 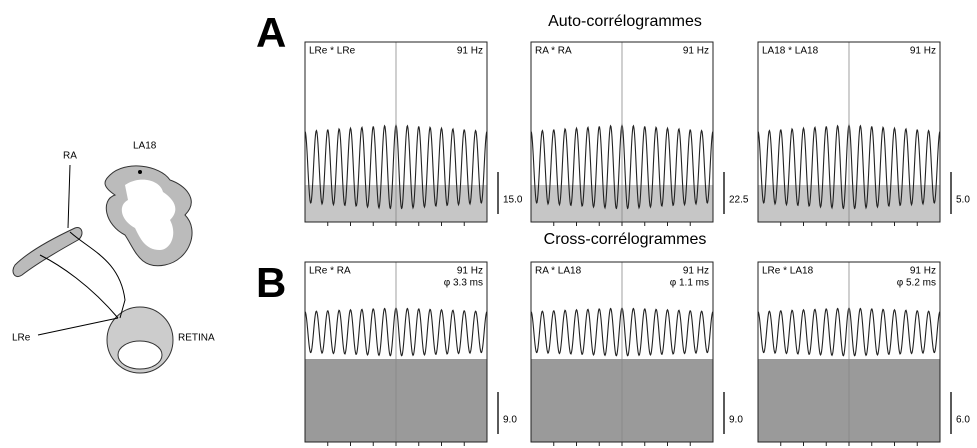 What do you see at coordinates (790, 51) in the screenshot?
I see `pair-label: LA18 * LA18` at bounding box center [790, 51].